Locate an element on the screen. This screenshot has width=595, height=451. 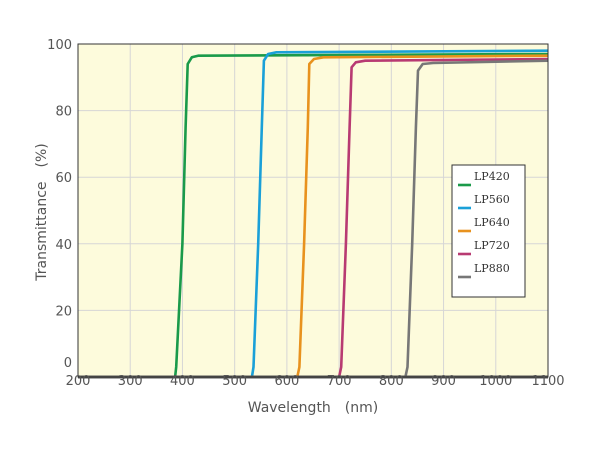
y-tick-labels: 0 20 40 60 80 100 is located at coordinates (59, 204).